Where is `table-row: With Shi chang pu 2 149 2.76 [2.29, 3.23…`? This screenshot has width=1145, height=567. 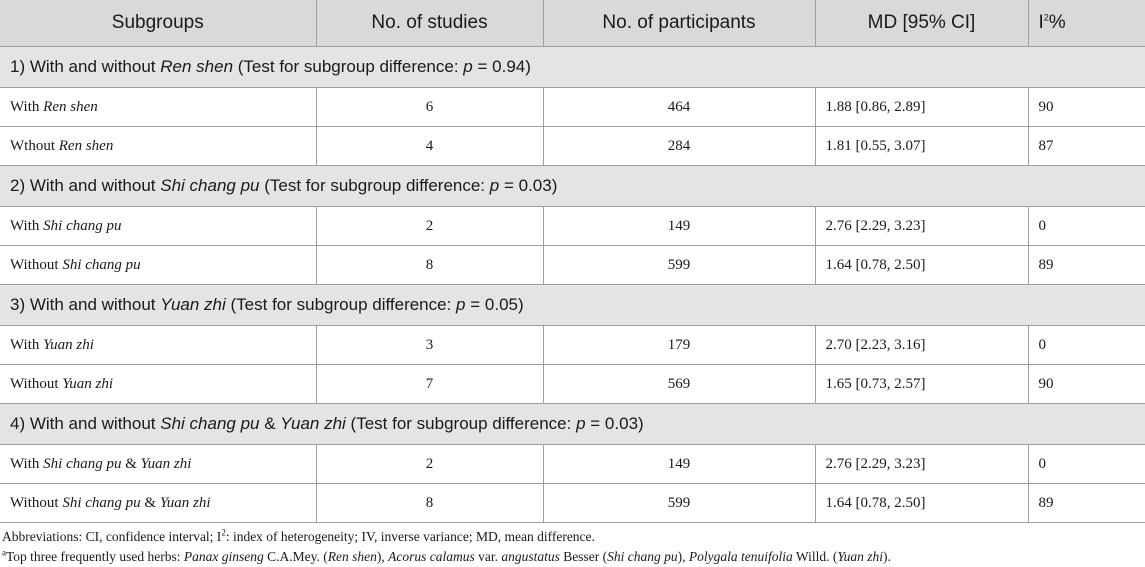 table-row: With Shi chang pu 2 149 2.76 [2.29, 3.23… is located at coordinates (572, 226).